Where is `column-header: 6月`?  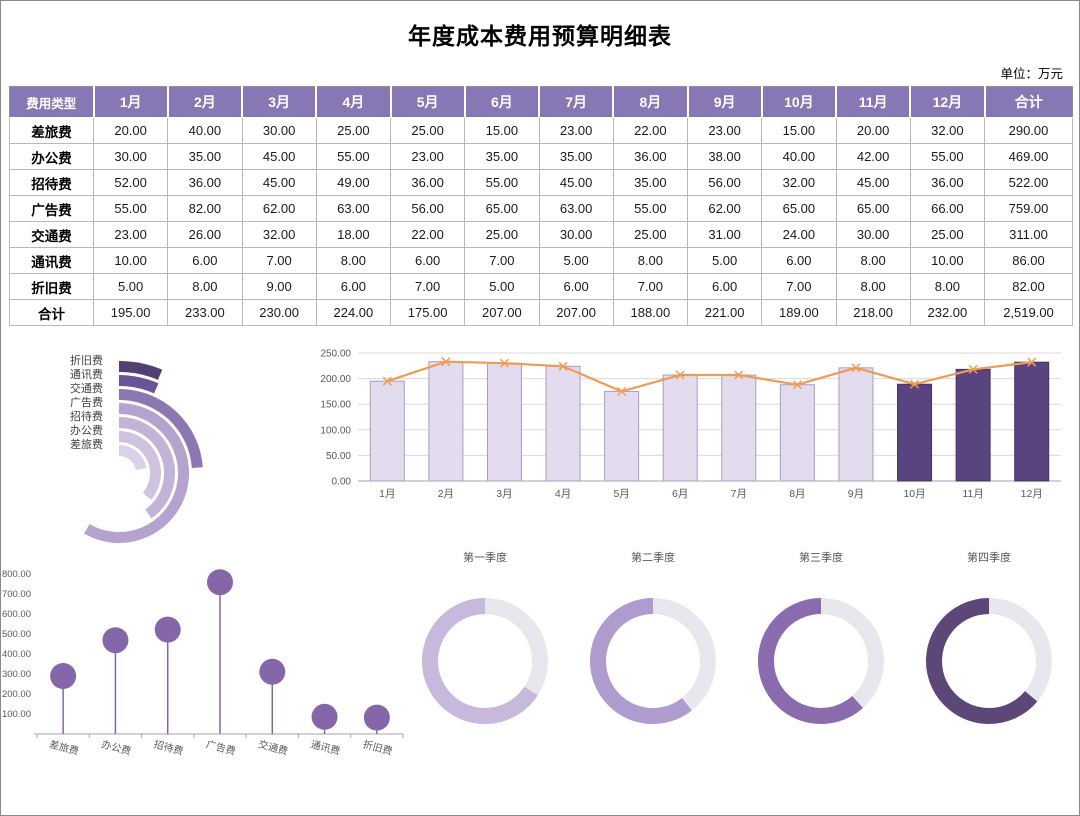
column-header: 6月 is located at coordinates (502, 102).